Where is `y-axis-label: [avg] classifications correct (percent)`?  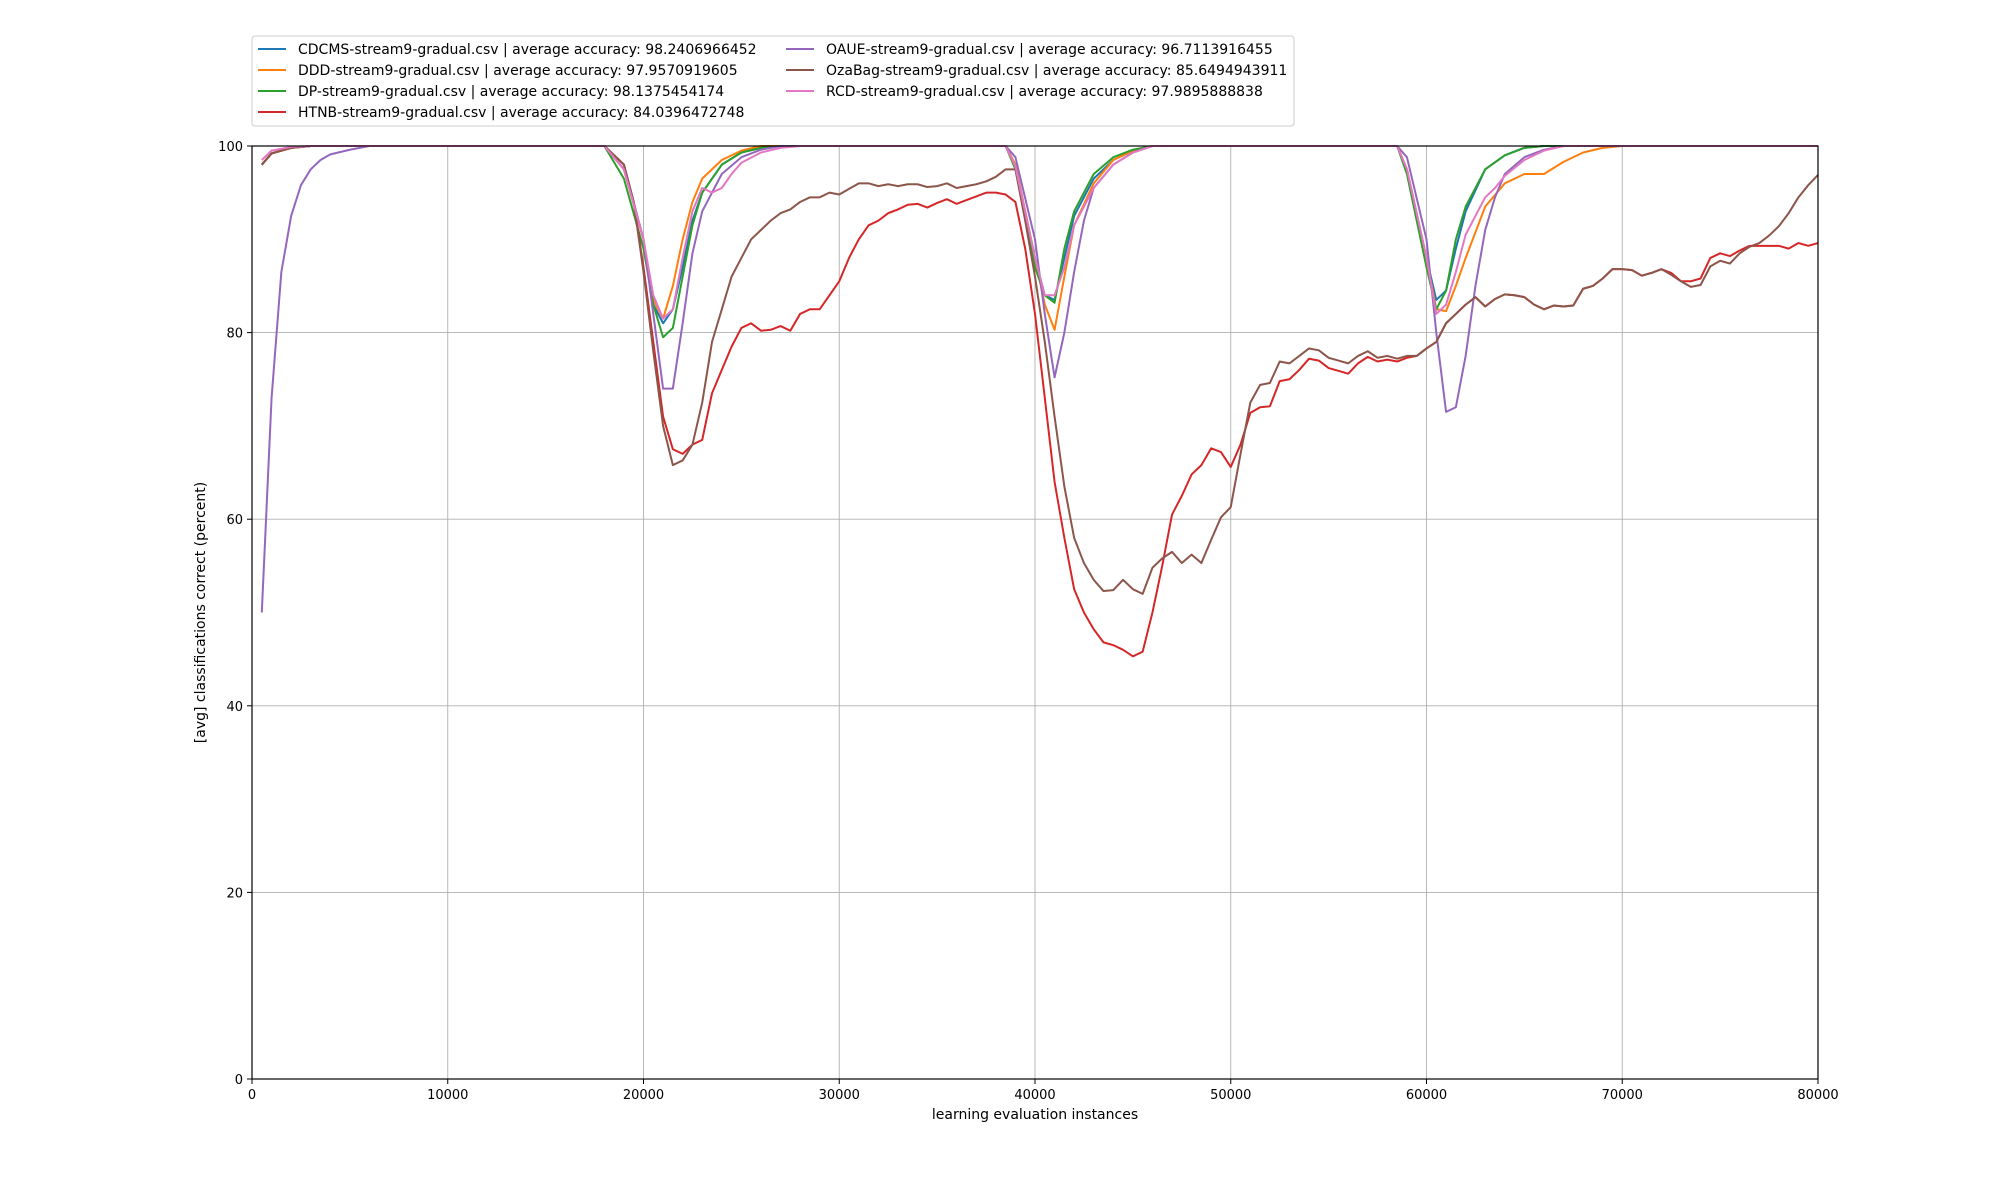
y-axis-label: [avg] classifications correct (percent) is located at coordinates (201, 612).